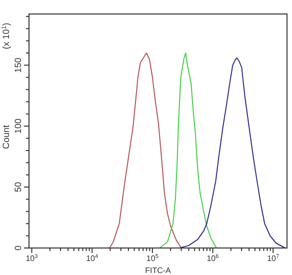  I want to click on y-axis-title: Count, so click(6, 137).